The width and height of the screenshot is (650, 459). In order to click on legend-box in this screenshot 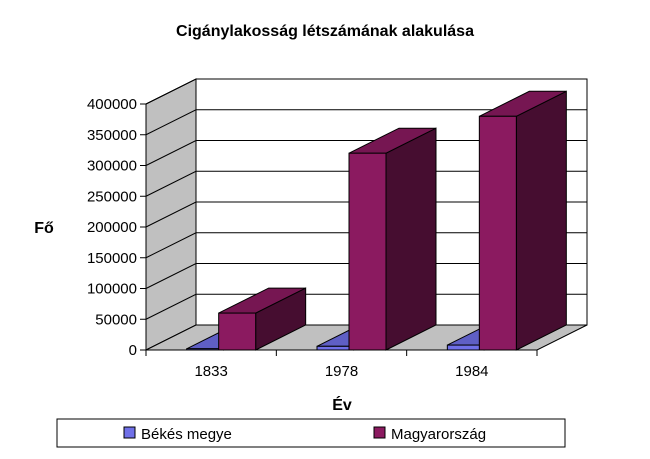, I will do `click(311, 433)`.